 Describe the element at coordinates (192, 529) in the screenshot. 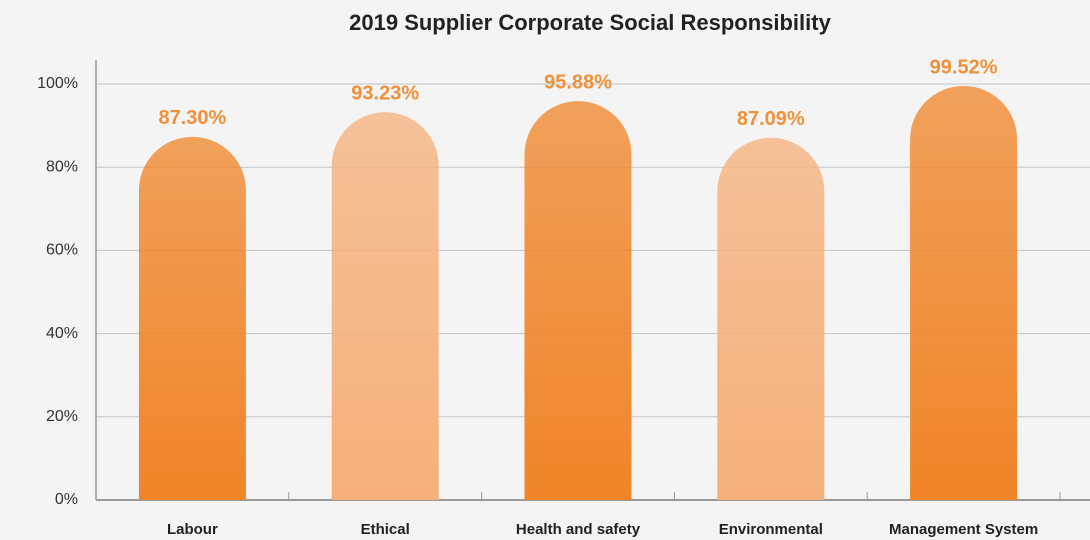

I see `x-tick-label: Labour` at that location.